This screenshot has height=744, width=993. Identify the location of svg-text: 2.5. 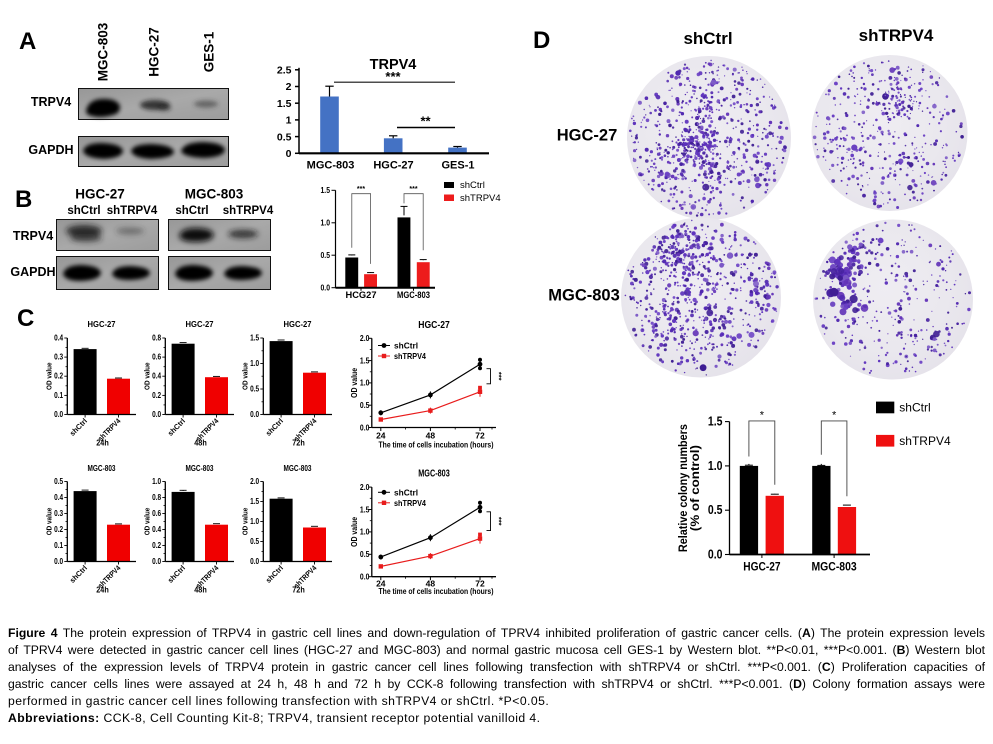
(284, 71).